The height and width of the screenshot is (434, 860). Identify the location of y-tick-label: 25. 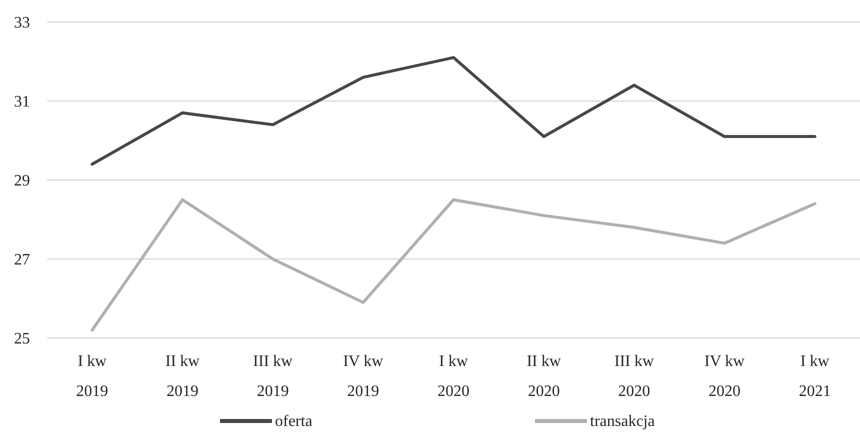
(22, 339).